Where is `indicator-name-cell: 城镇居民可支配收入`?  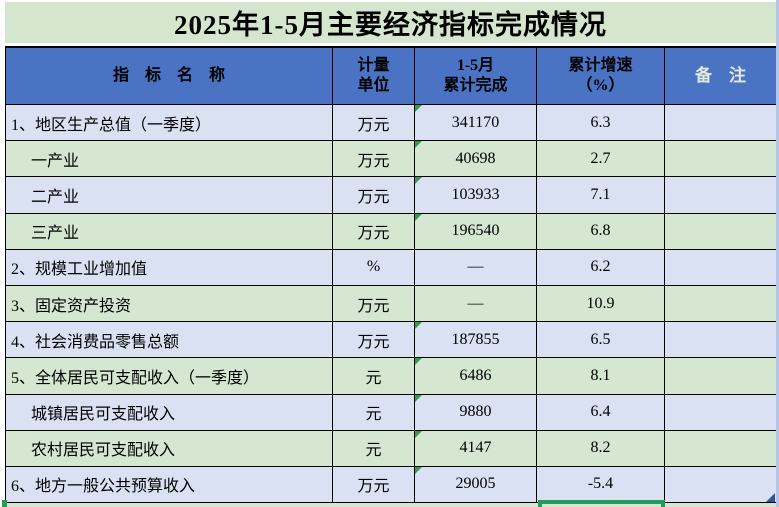 indicator-name-cell: 城镇居民可支配收入 is located at coordinates (169, 412).